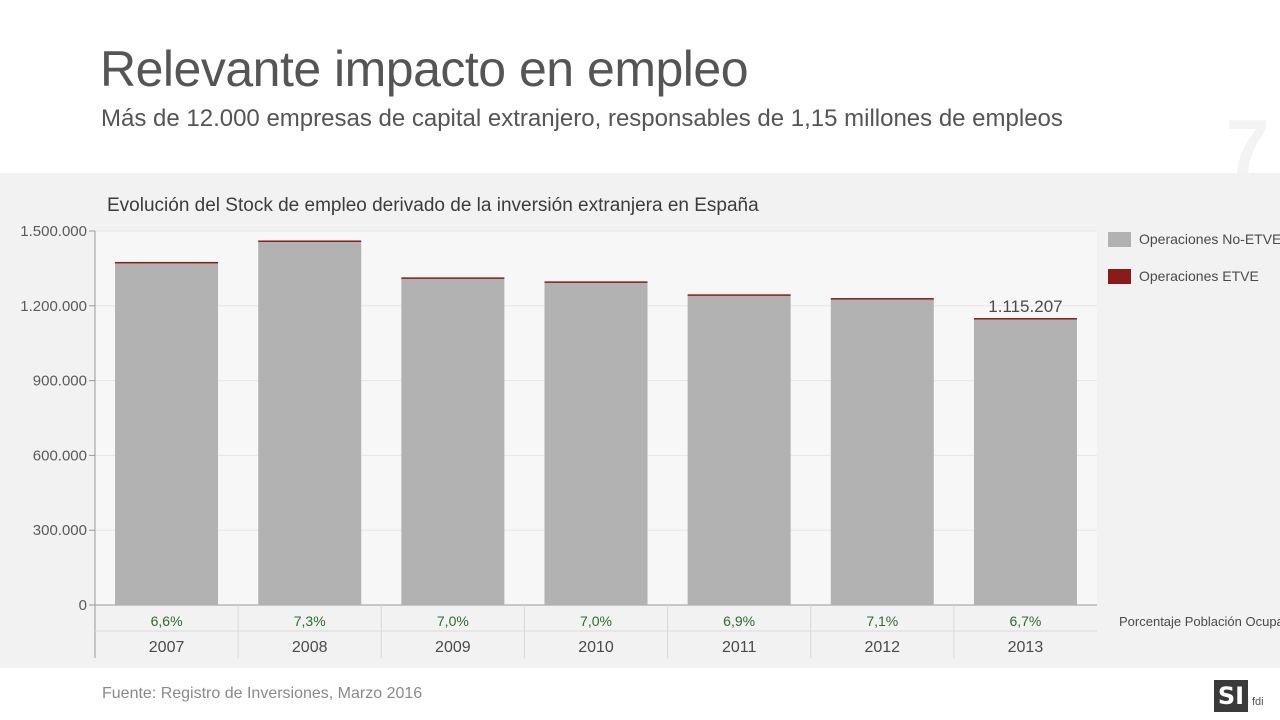  What do you see at coordinates (310, 647) in the screenshot?
I see `x-tick-label: 2008` at bounding box center [310, 647].